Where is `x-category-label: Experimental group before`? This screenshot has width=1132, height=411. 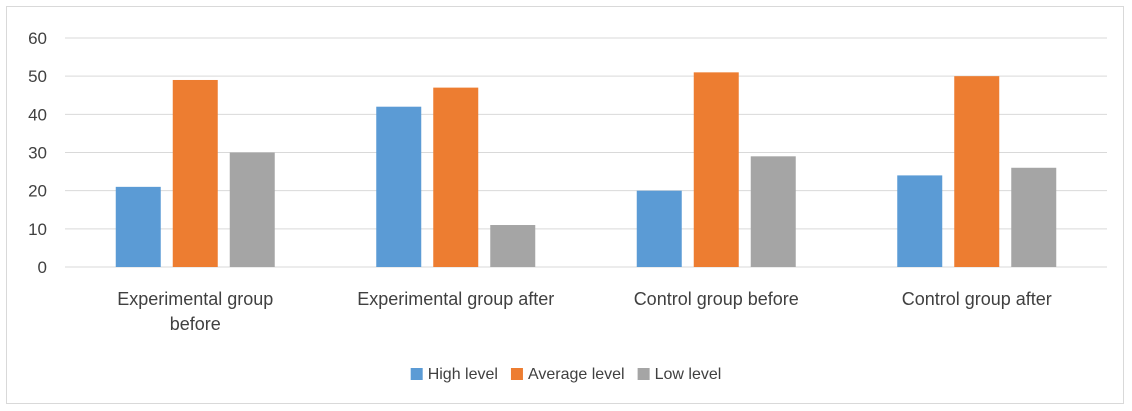 x-category-label: Experimental group before is located at coordinates (195, 311).